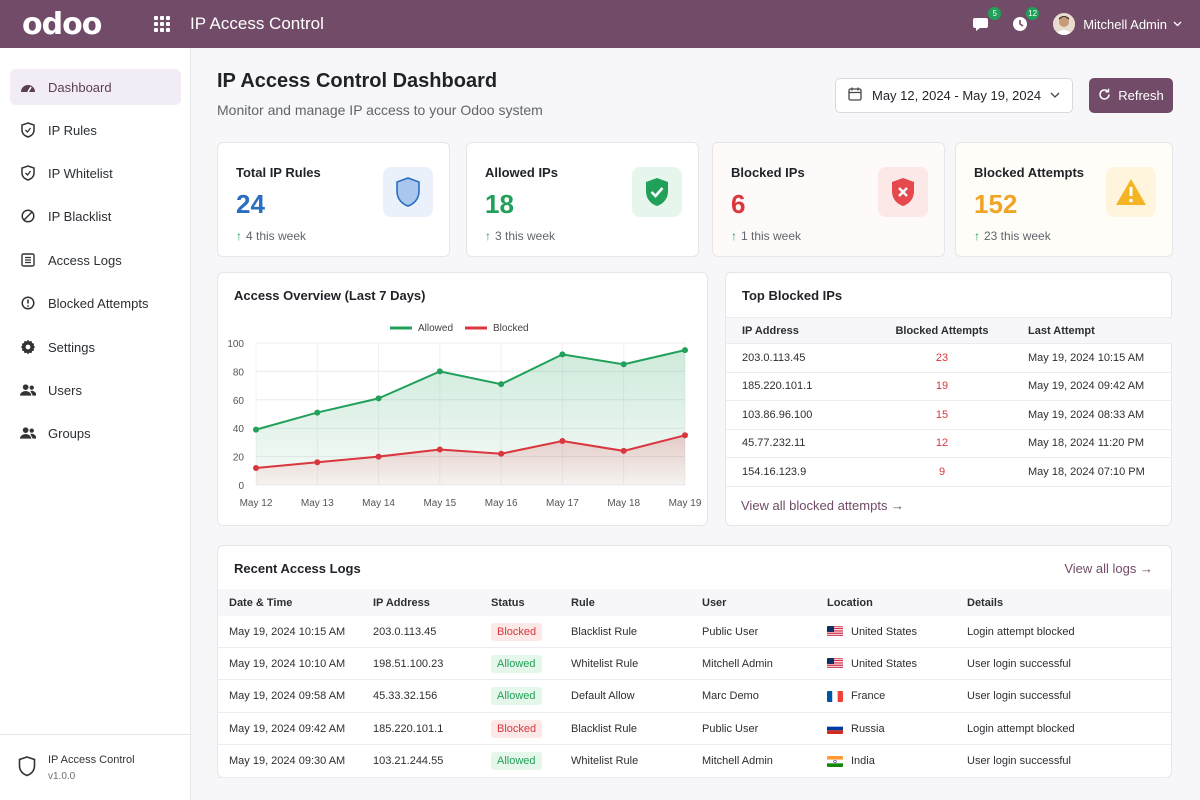  What do you see at coordinates (863, 761) in the screenshot?
I see `location-name: India` at bounding box center [863, 761].